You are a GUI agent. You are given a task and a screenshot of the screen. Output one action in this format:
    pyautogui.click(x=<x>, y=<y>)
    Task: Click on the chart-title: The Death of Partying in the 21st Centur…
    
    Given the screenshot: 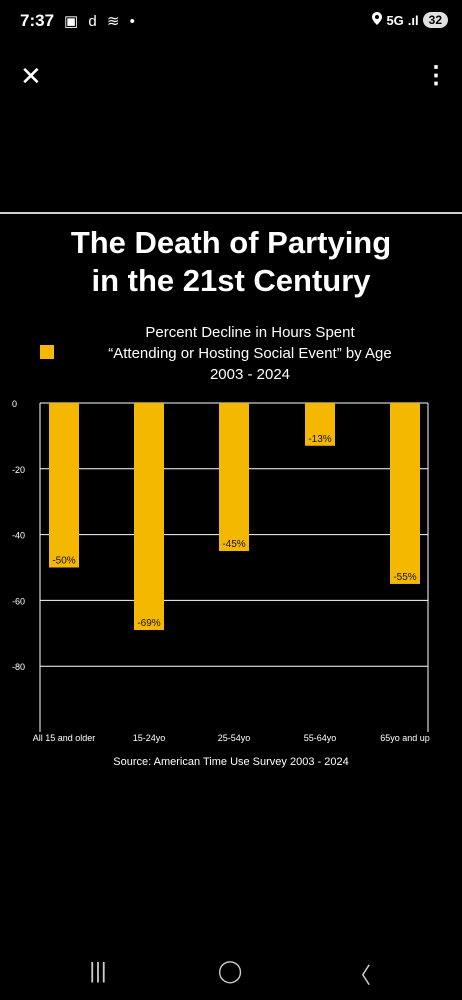 What is the action you would take?
    pyautogui.click(x=231, y=262)
    